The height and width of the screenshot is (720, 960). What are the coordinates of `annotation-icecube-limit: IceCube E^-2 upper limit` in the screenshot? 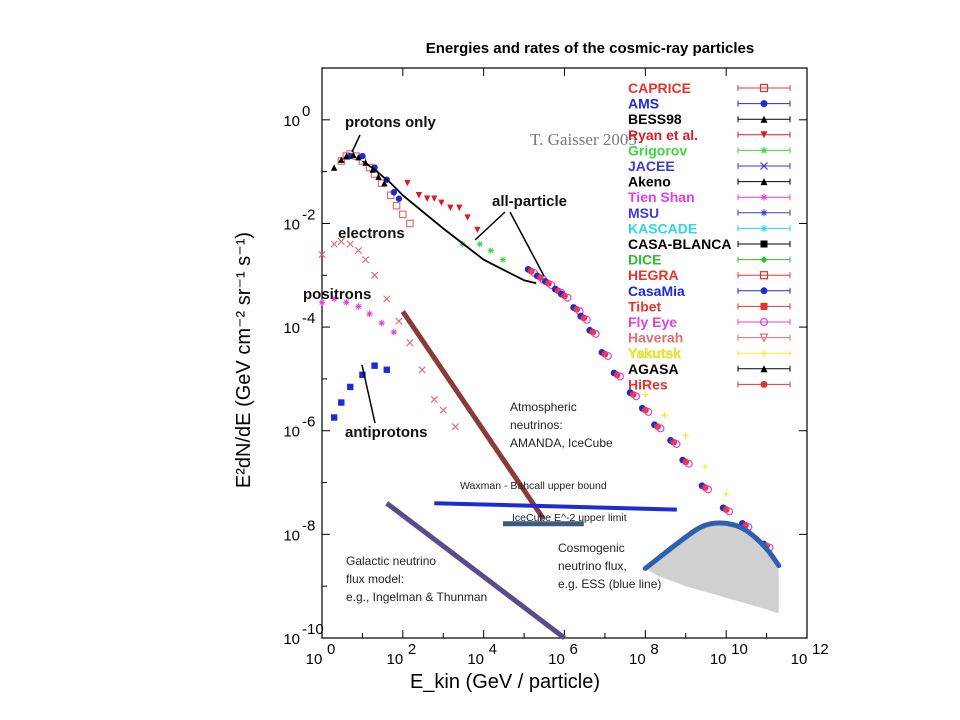 It's located at (569, 518).